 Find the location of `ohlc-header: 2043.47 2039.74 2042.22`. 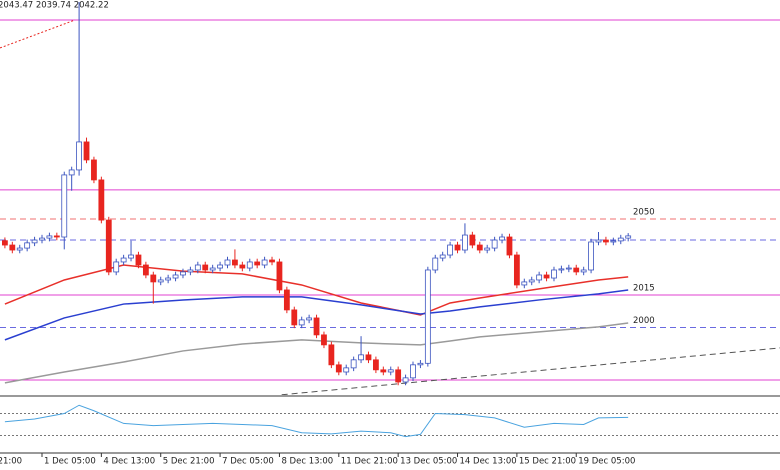

ohlc-header: 2043.47 2039.74 2042.22 is located at coordinates (54, 6).